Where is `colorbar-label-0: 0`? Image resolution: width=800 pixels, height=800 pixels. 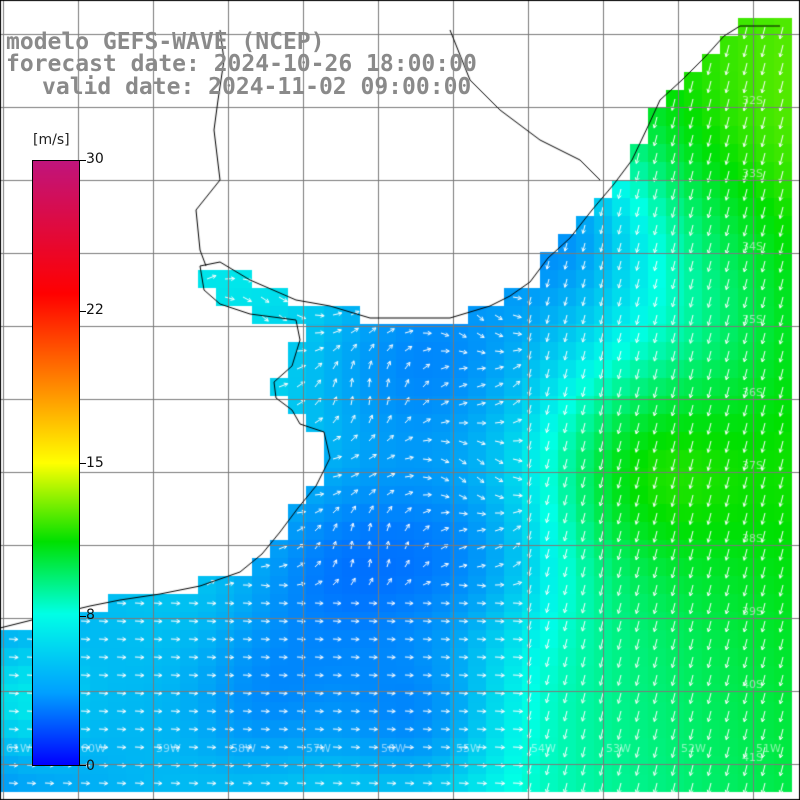
colorbar-label-0: 0 is located at coordinates (90, 766).